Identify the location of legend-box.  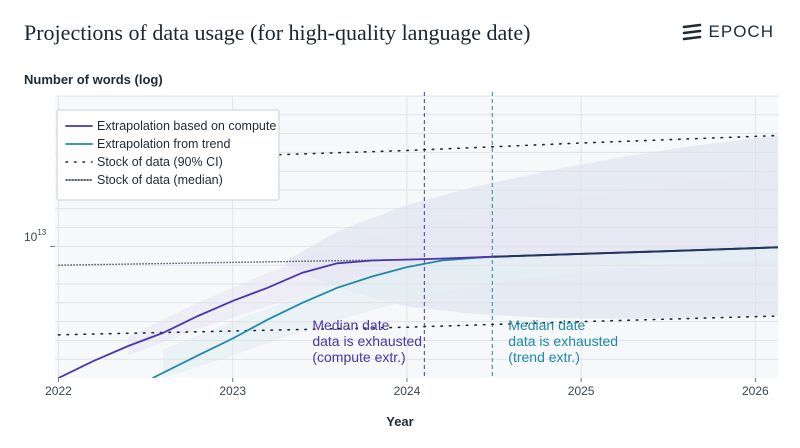
(168, 155).